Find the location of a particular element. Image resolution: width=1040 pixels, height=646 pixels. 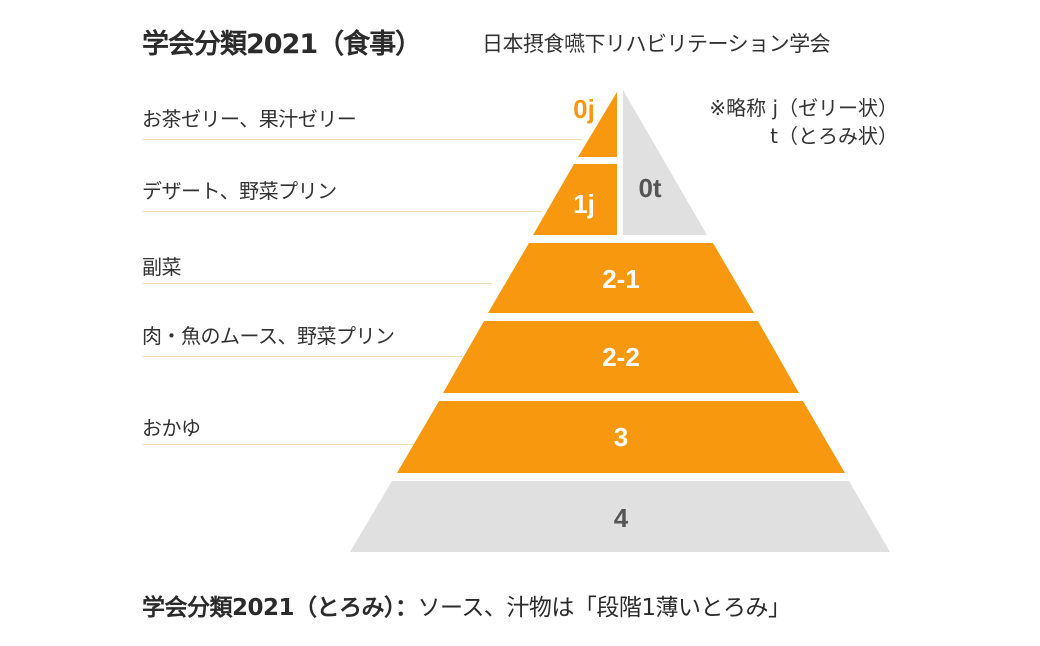

tier-label-2-1: 2-1 is located at coordinates (621, 279).